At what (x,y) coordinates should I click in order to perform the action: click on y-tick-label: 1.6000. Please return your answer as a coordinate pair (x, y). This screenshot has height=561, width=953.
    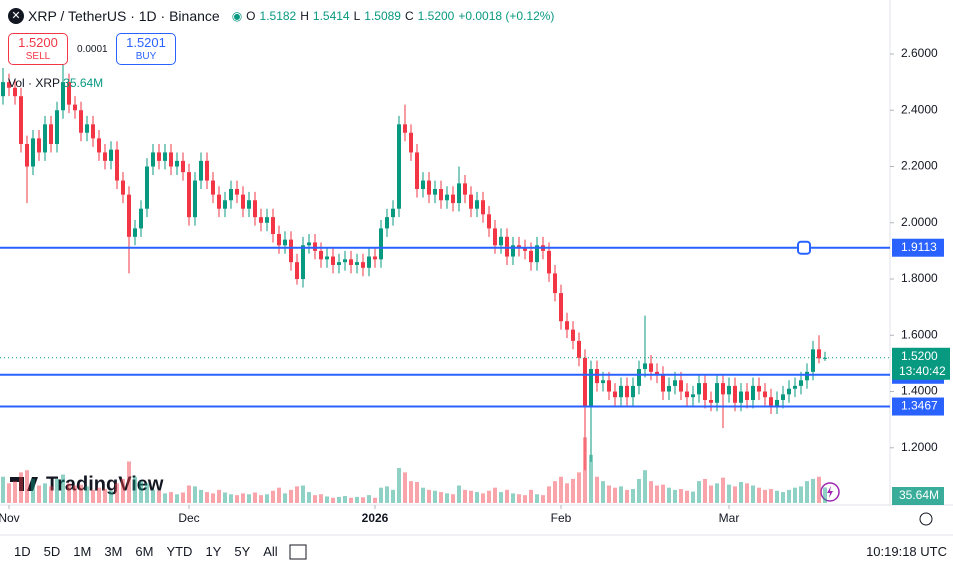
    Looking at the image, I should click on (919, 334).